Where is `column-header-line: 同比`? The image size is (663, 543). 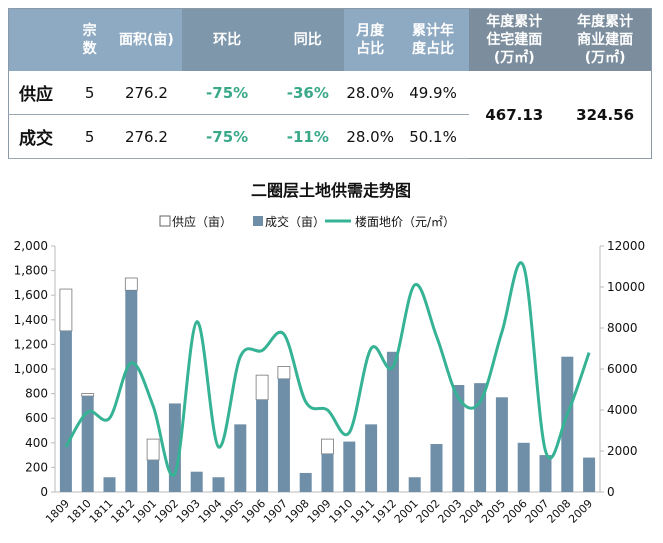
column-header-line: 同比 is located at coordinates (307, 40).